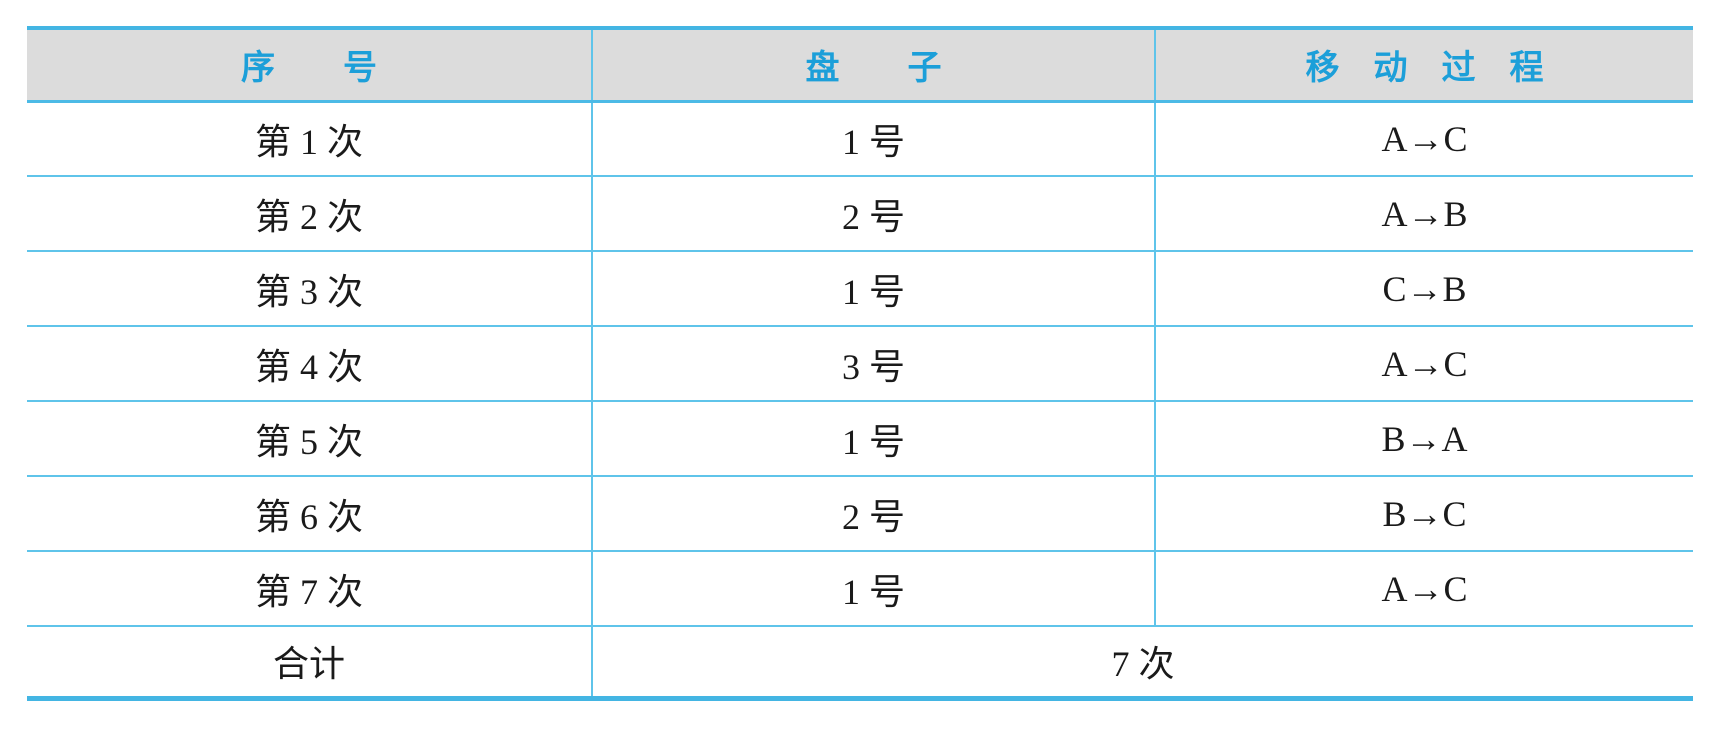  Describe the element at coordinates (1143, 664) in the screenshot. I see `footer-value-cell: 7 次` at that location.